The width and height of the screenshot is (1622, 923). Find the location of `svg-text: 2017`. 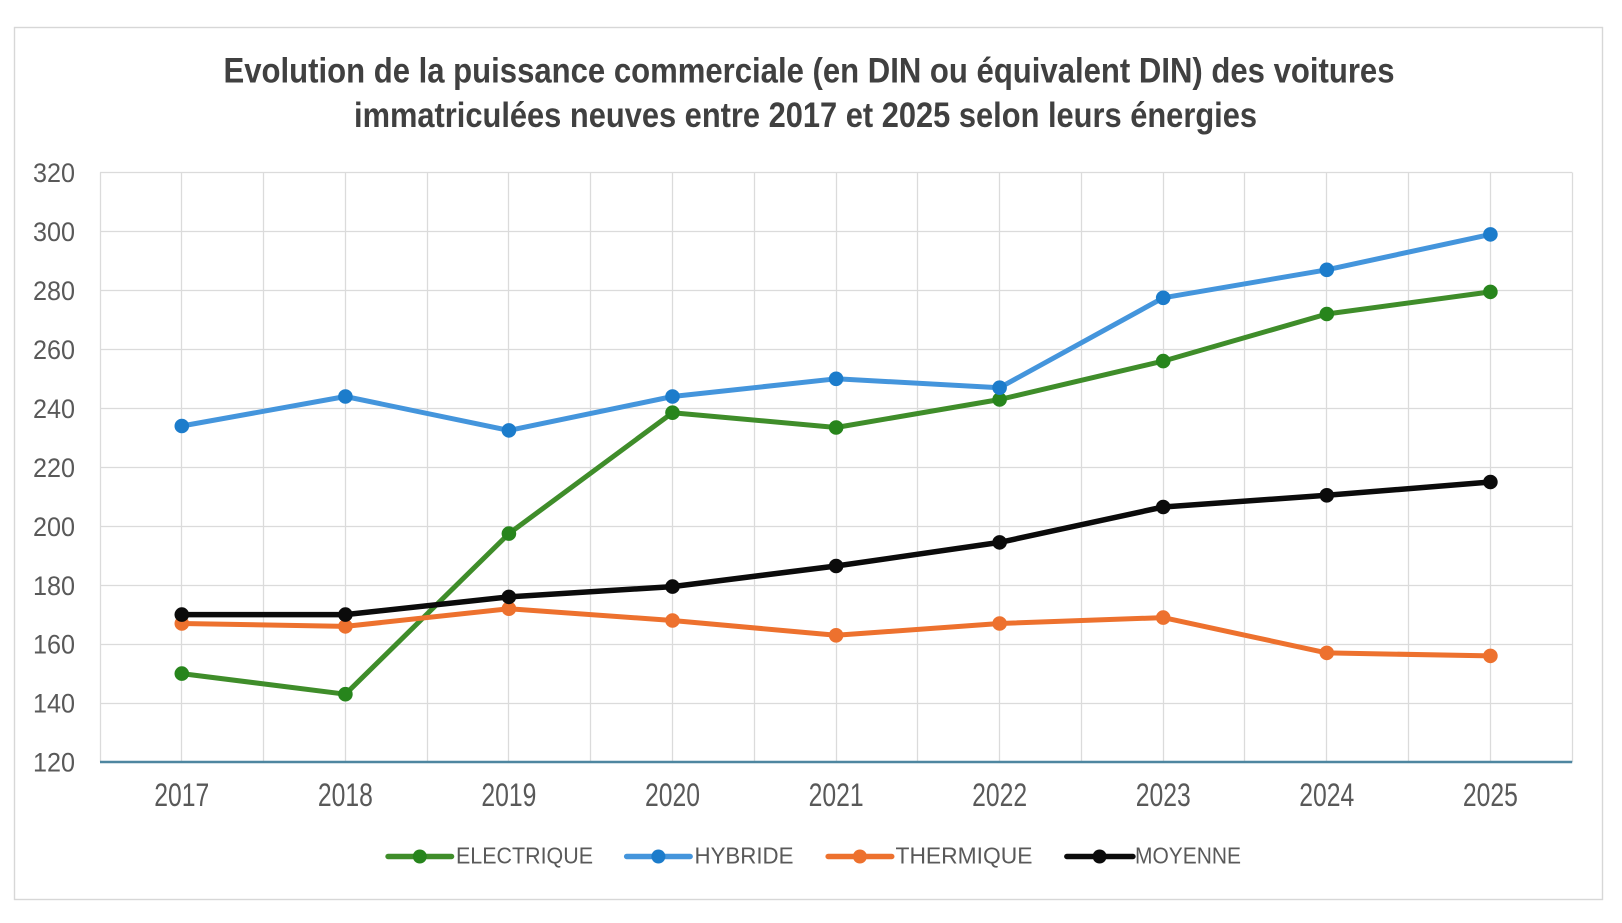

svg-text: 2017 is located at coordinates (181, 795).